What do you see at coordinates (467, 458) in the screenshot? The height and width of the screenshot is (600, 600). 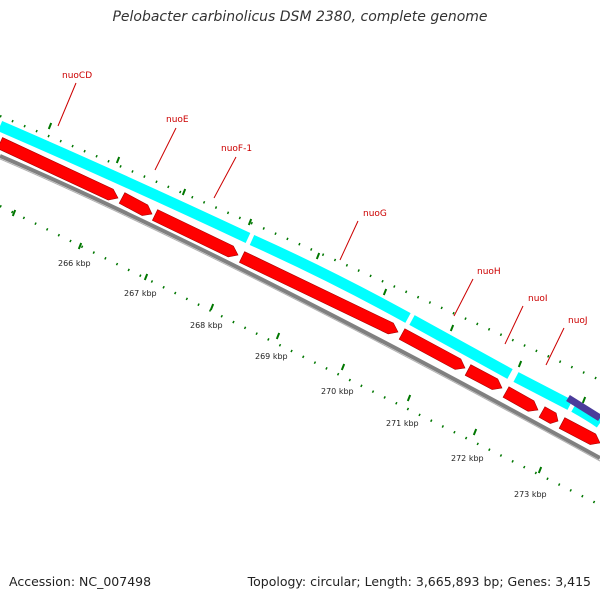 I see `tick-label: 272 kbp` at bounding box center [467, 458].